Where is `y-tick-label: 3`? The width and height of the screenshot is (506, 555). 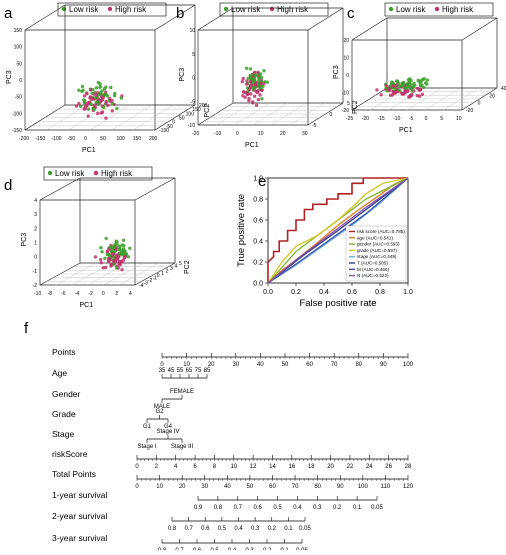
y-tick-label: 3 is located at coordinates (35, 215).